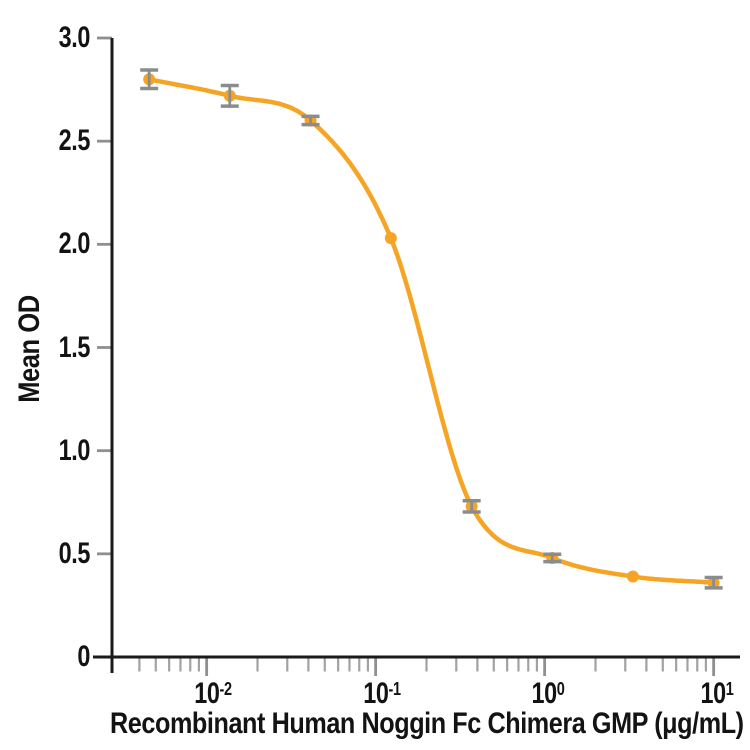  What do you see at coordinates (74, 244) in the screenshot?
I see `y-tick-label: 2.0` at bounding box center [74, 244].